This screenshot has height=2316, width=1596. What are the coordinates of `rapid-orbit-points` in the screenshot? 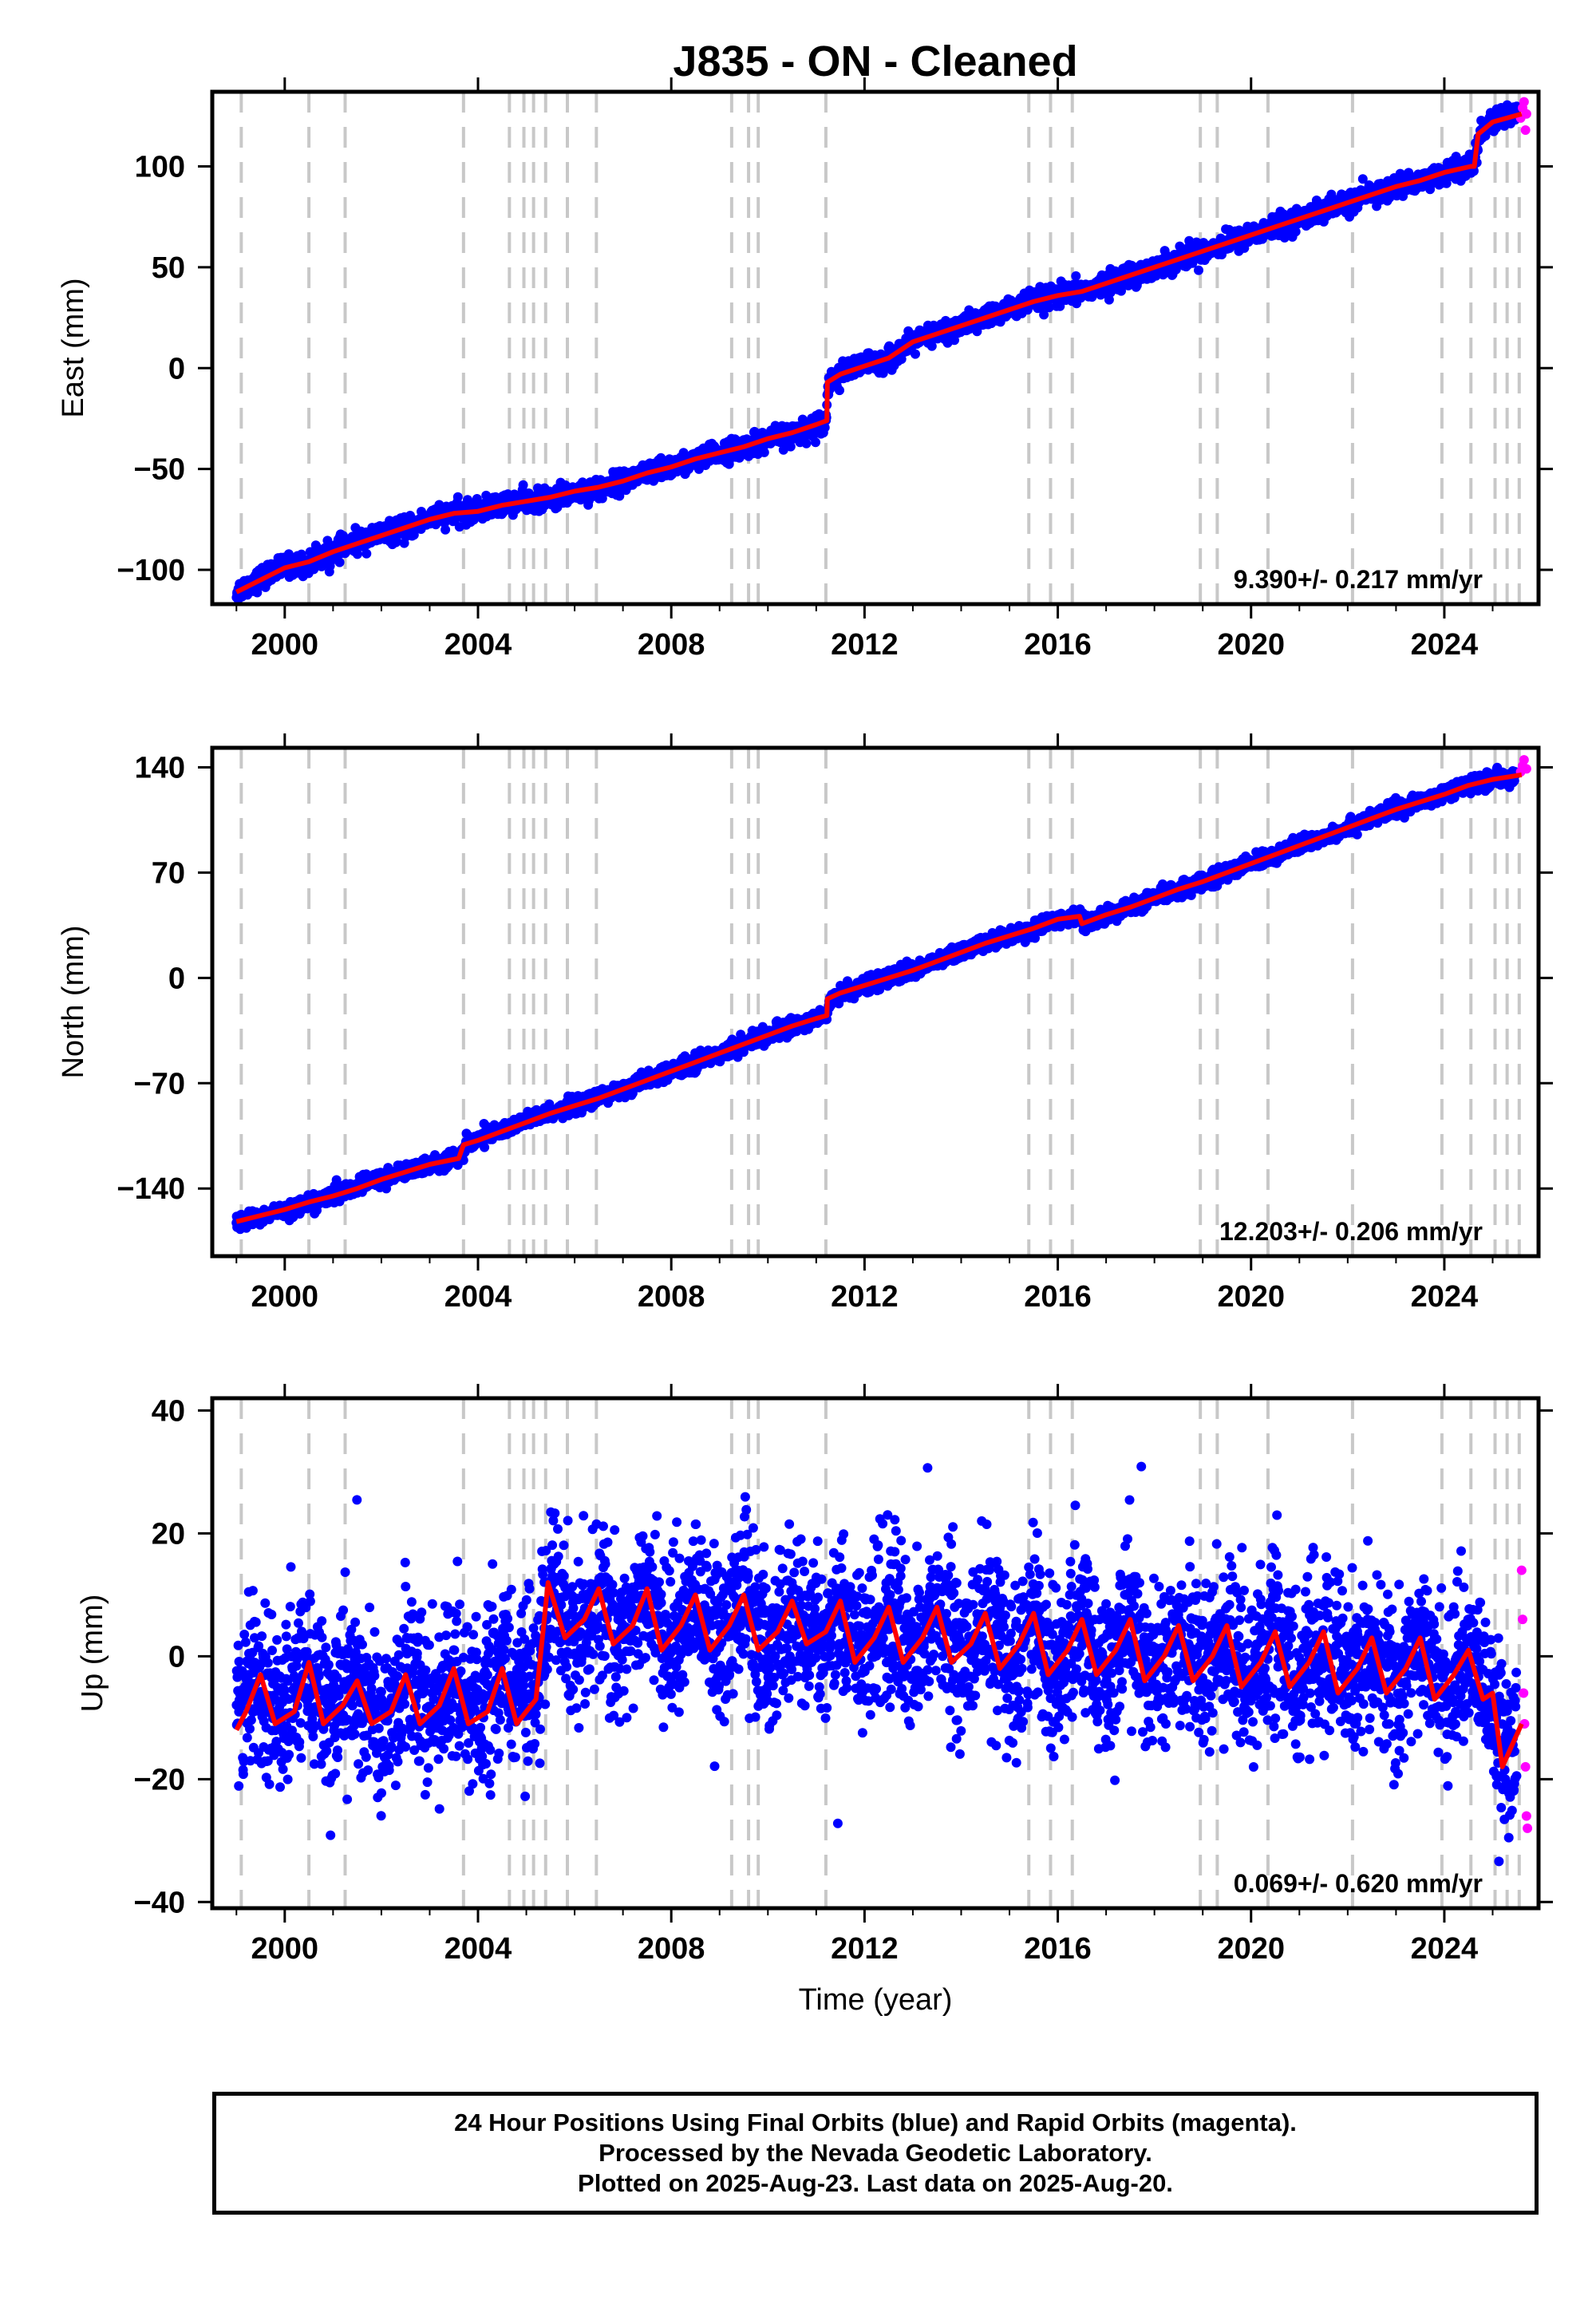 It's located at (1523, 116).